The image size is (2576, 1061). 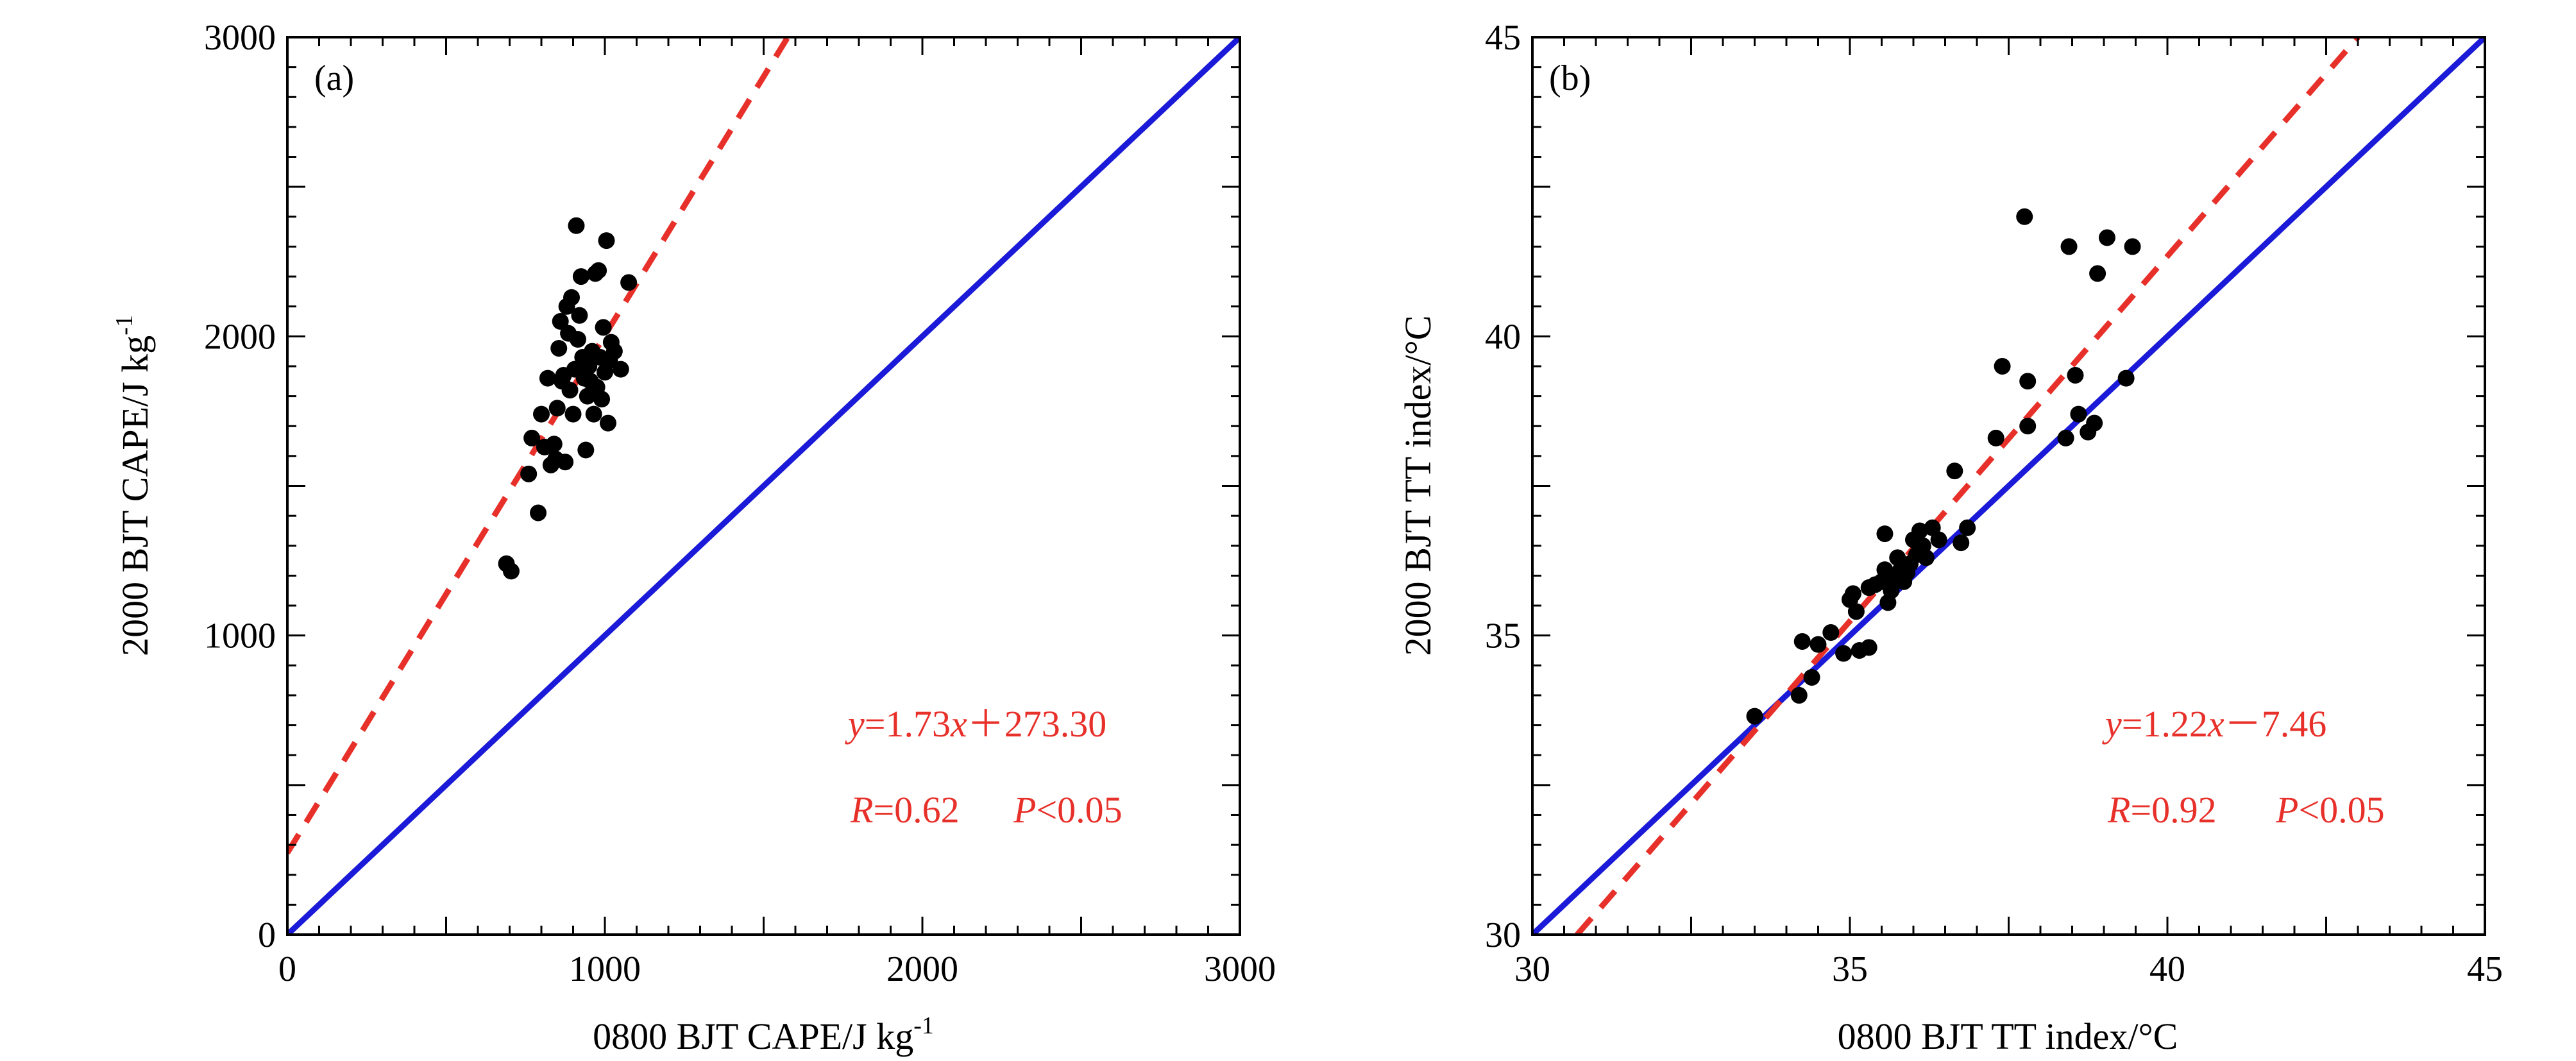 I want to click on x-tick-label: 2000, so click(x=922, y=969).